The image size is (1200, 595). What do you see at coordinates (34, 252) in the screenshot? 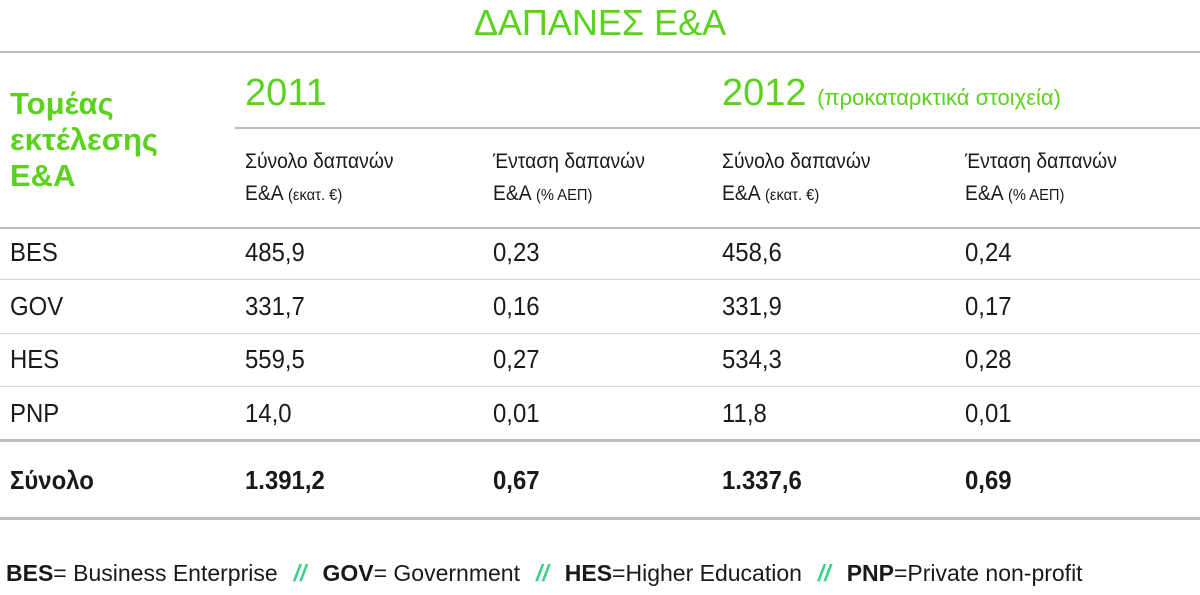
I see `row-header: BES` at bounding box center [34, 252].